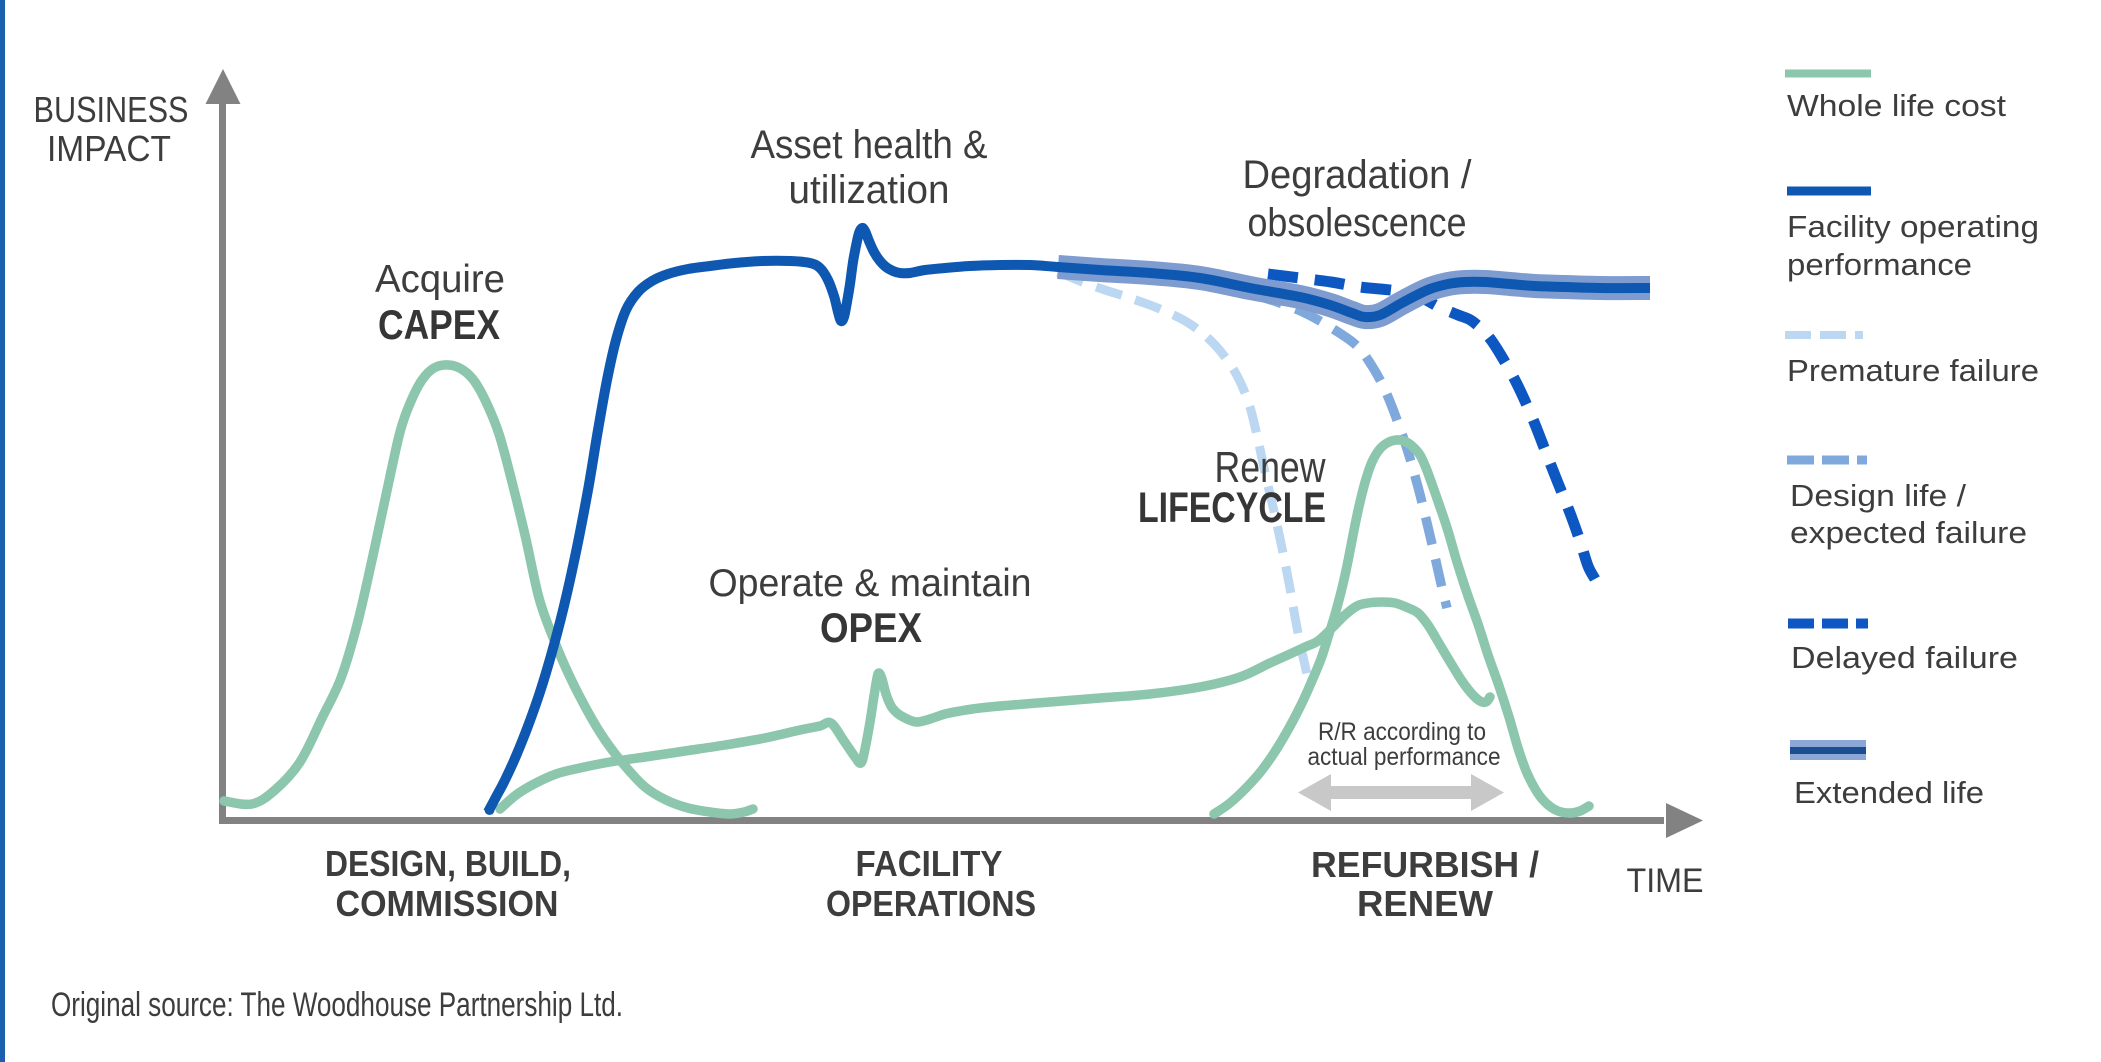 This screenshot has width=2101, height=1062. I want to click on svg-text: FACILITY, so click(929, 863).